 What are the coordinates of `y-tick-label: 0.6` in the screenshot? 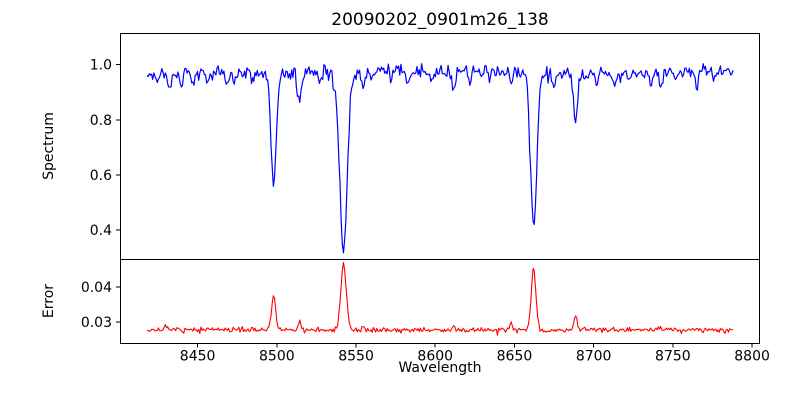 It's located at (101, 176).